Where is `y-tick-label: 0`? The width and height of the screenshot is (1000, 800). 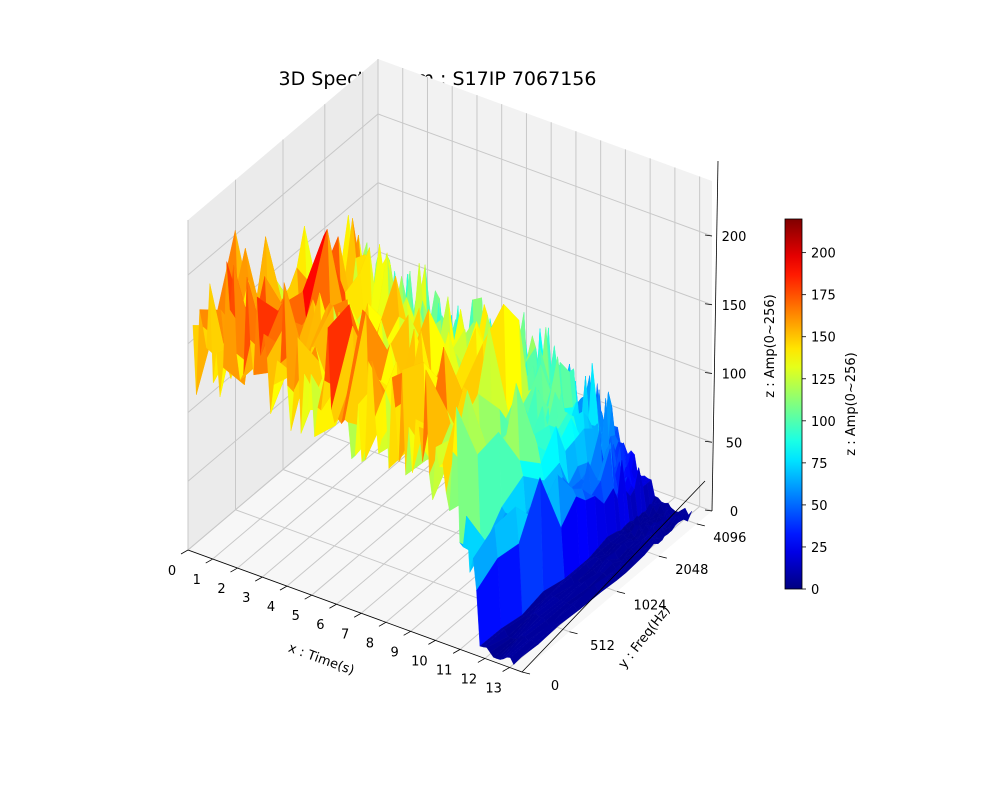 y-tick-label: 0 is located at coordinates (555, 686).